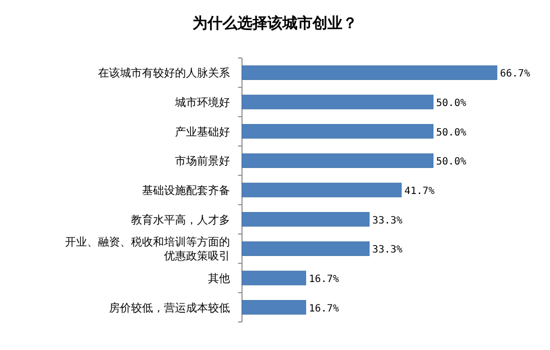 This screenshot has width=550, height=350. Describe the element at coordinates (219, 278) in the screenshot. I see `y-tick-label: 其他` at that location.